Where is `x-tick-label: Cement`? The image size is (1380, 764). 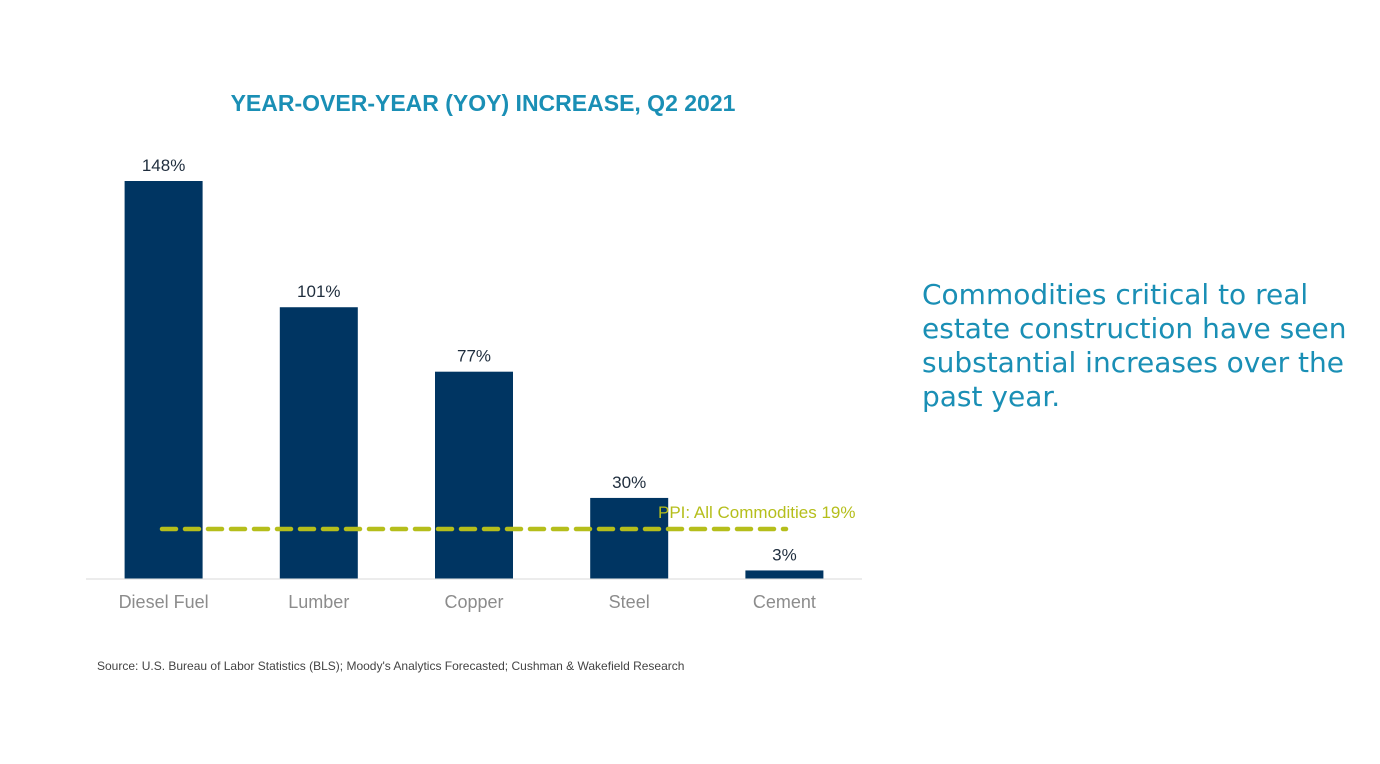 x-tick-label: Cement is located at coordinates (784, 602).